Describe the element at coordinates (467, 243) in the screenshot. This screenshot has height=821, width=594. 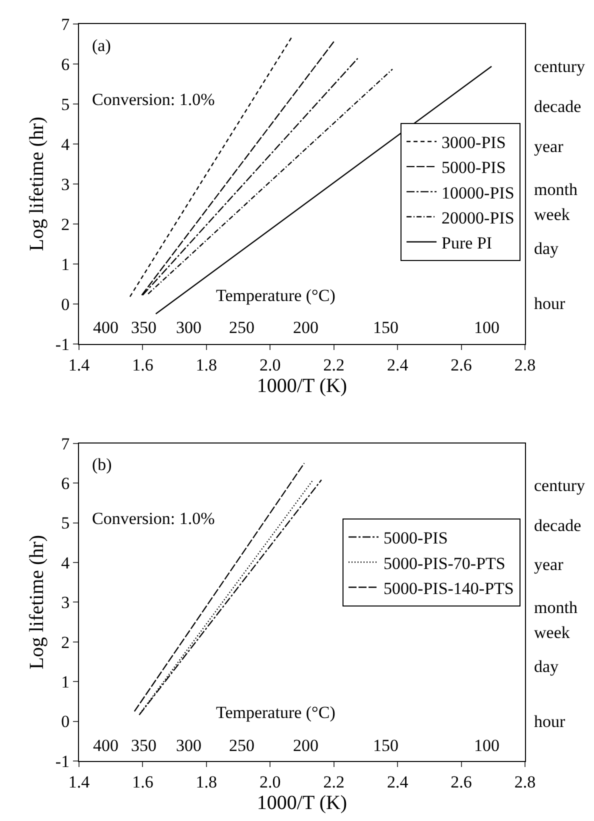
I see `legend-label: Pure PI` at that location.